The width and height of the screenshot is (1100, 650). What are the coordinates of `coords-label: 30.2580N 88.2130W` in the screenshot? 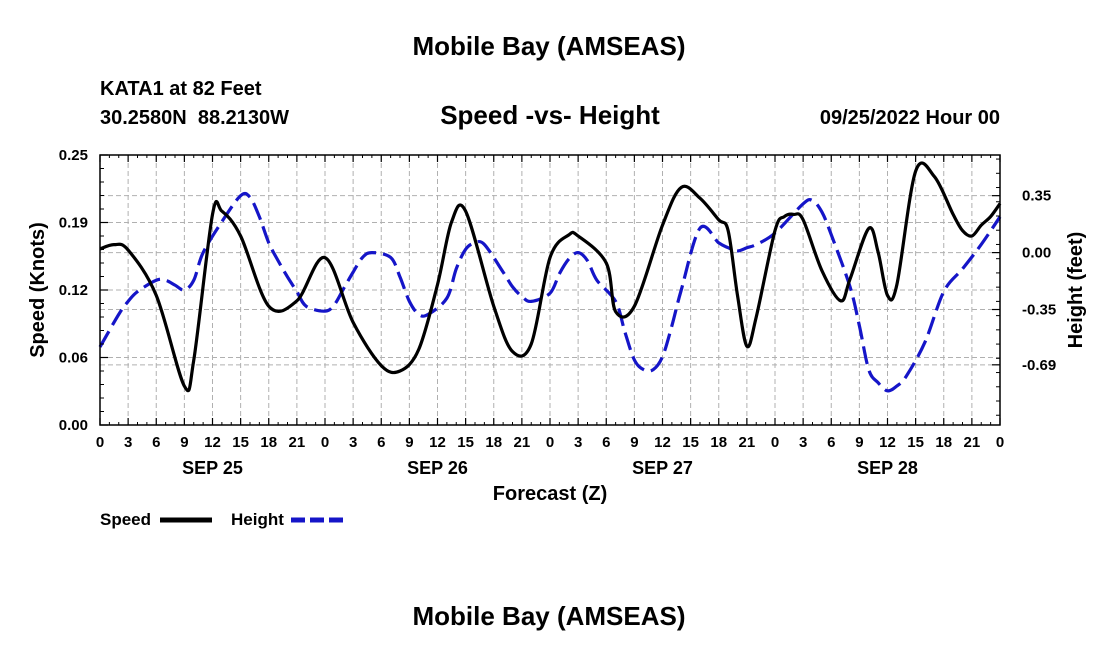 It's located at (194, 118).